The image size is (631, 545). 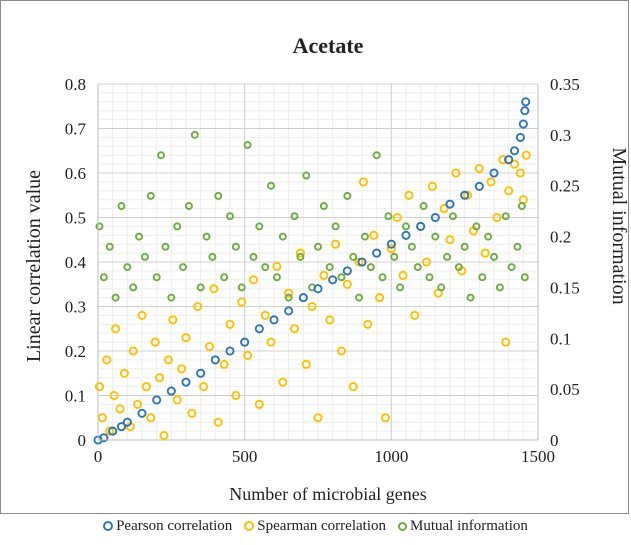 What do you see at coordinates (245, 456) in the screenshot?
I see `x-tick-label: 500` at bounding box center [245, 456].